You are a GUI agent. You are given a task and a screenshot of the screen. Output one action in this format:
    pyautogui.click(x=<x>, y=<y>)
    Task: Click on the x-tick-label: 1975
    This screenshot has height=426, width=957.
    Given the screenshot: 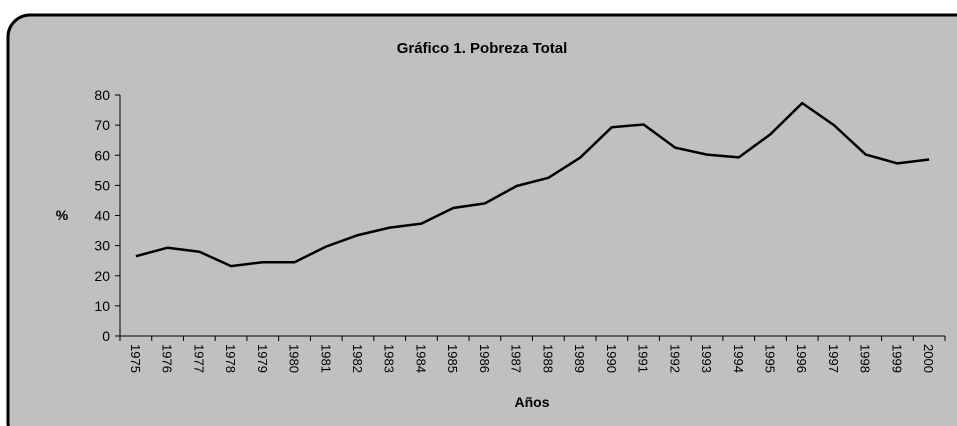 What is the action you would take?
    pyautogui.click(x=135, y=358)
    